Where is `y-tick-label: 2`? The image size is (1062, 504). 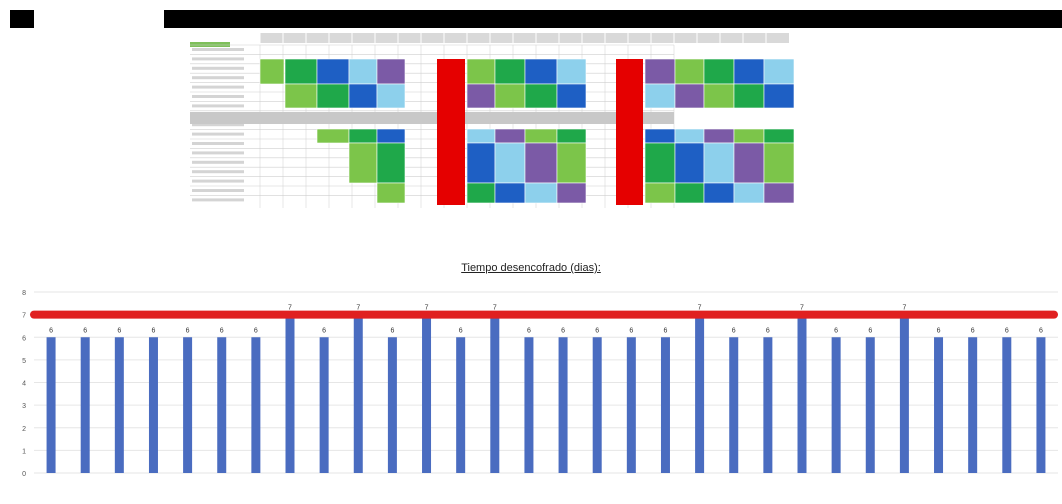 y-tick-label: 2 is located at coordinates (24, 429).